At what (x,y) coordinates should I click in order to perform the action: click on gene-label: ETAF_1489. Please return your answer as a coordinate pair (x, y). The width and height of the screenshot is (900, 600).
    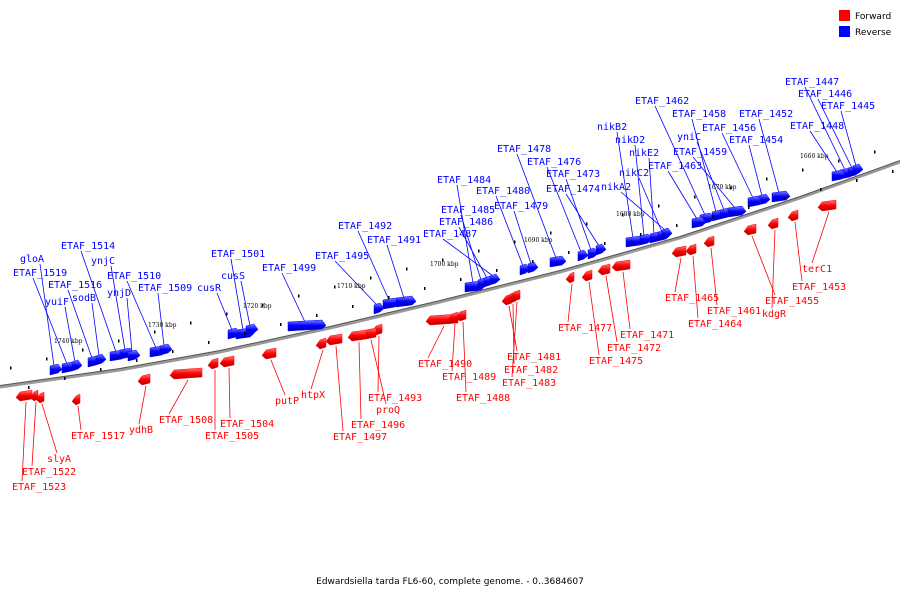
    Looking at the image, I should click on (469, 377).